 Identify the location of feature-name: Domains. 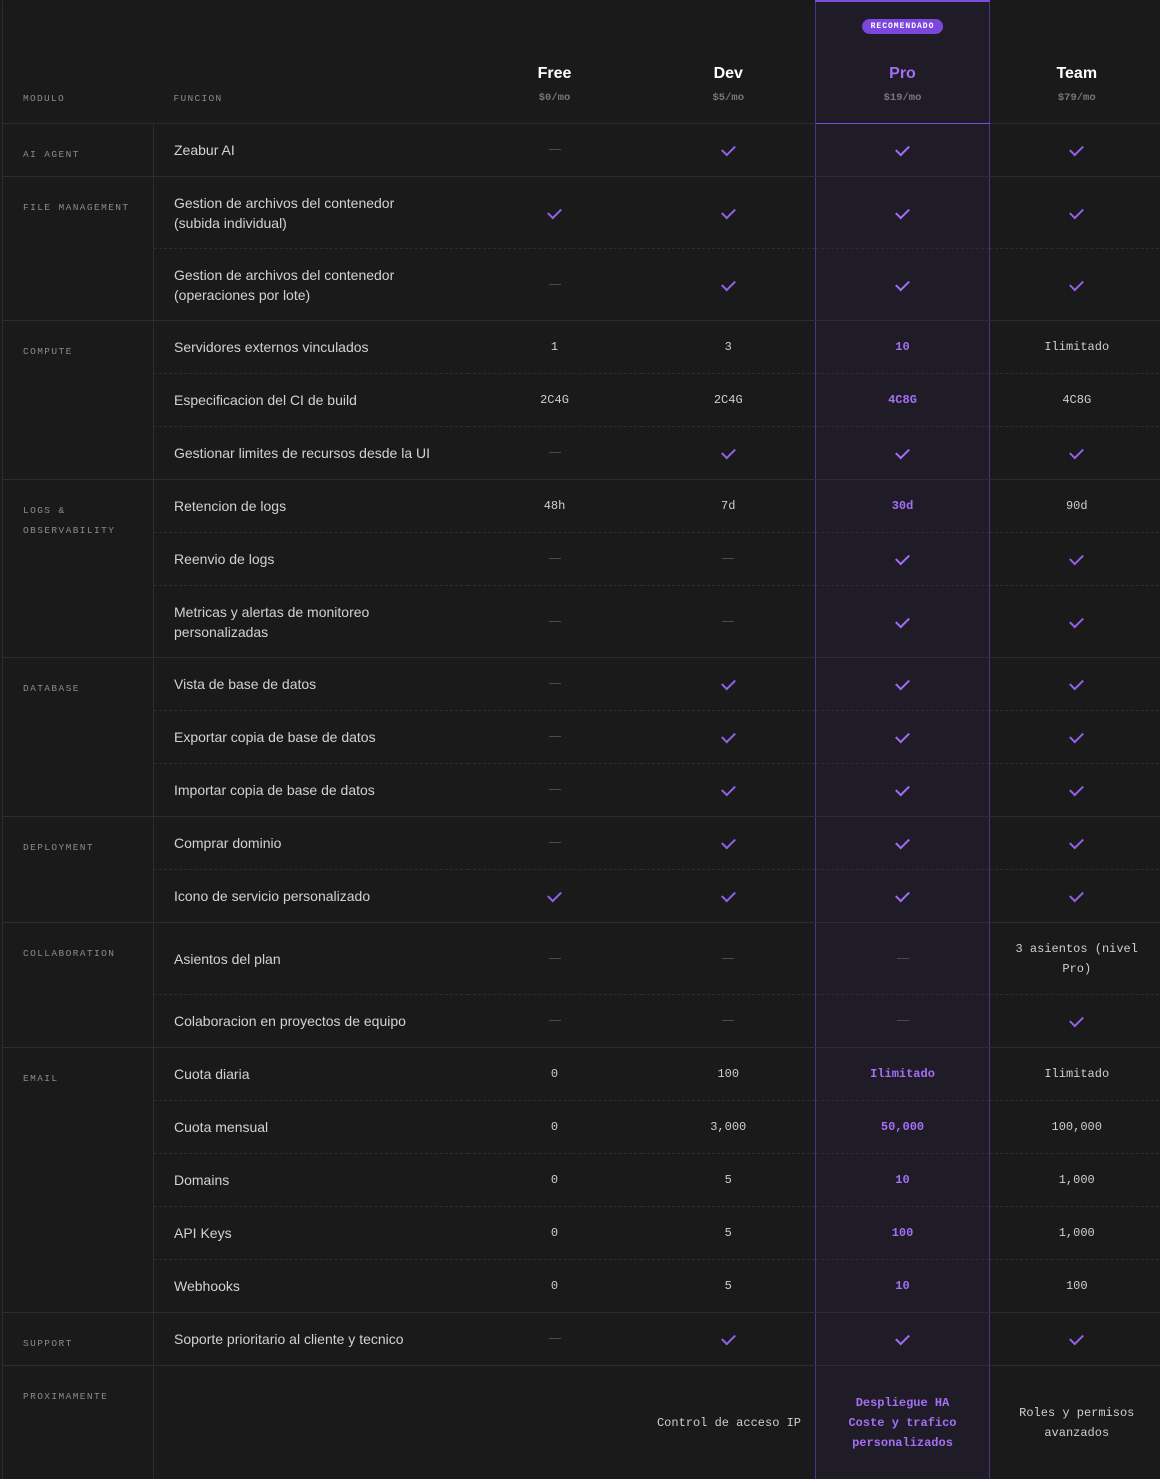
(311, 1180).